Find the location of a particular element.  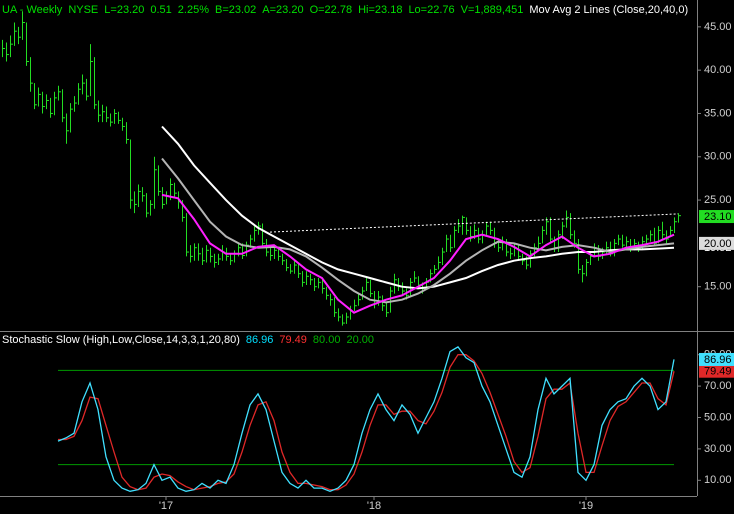

header-item: O=22.78 is located at coordinates (331, 10).